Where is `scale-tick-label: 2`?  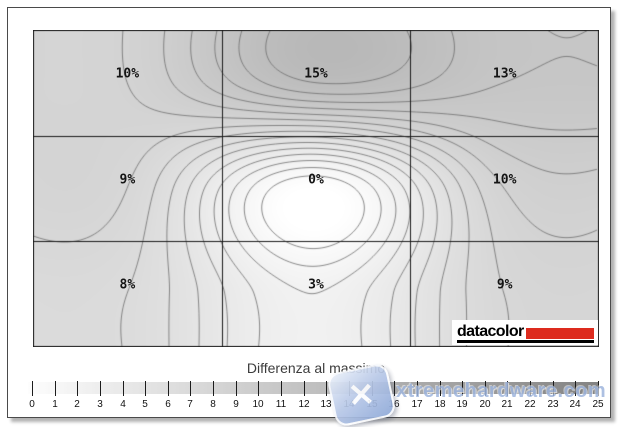 scale-tick-label: 2 is located at coordinates (77, 404).